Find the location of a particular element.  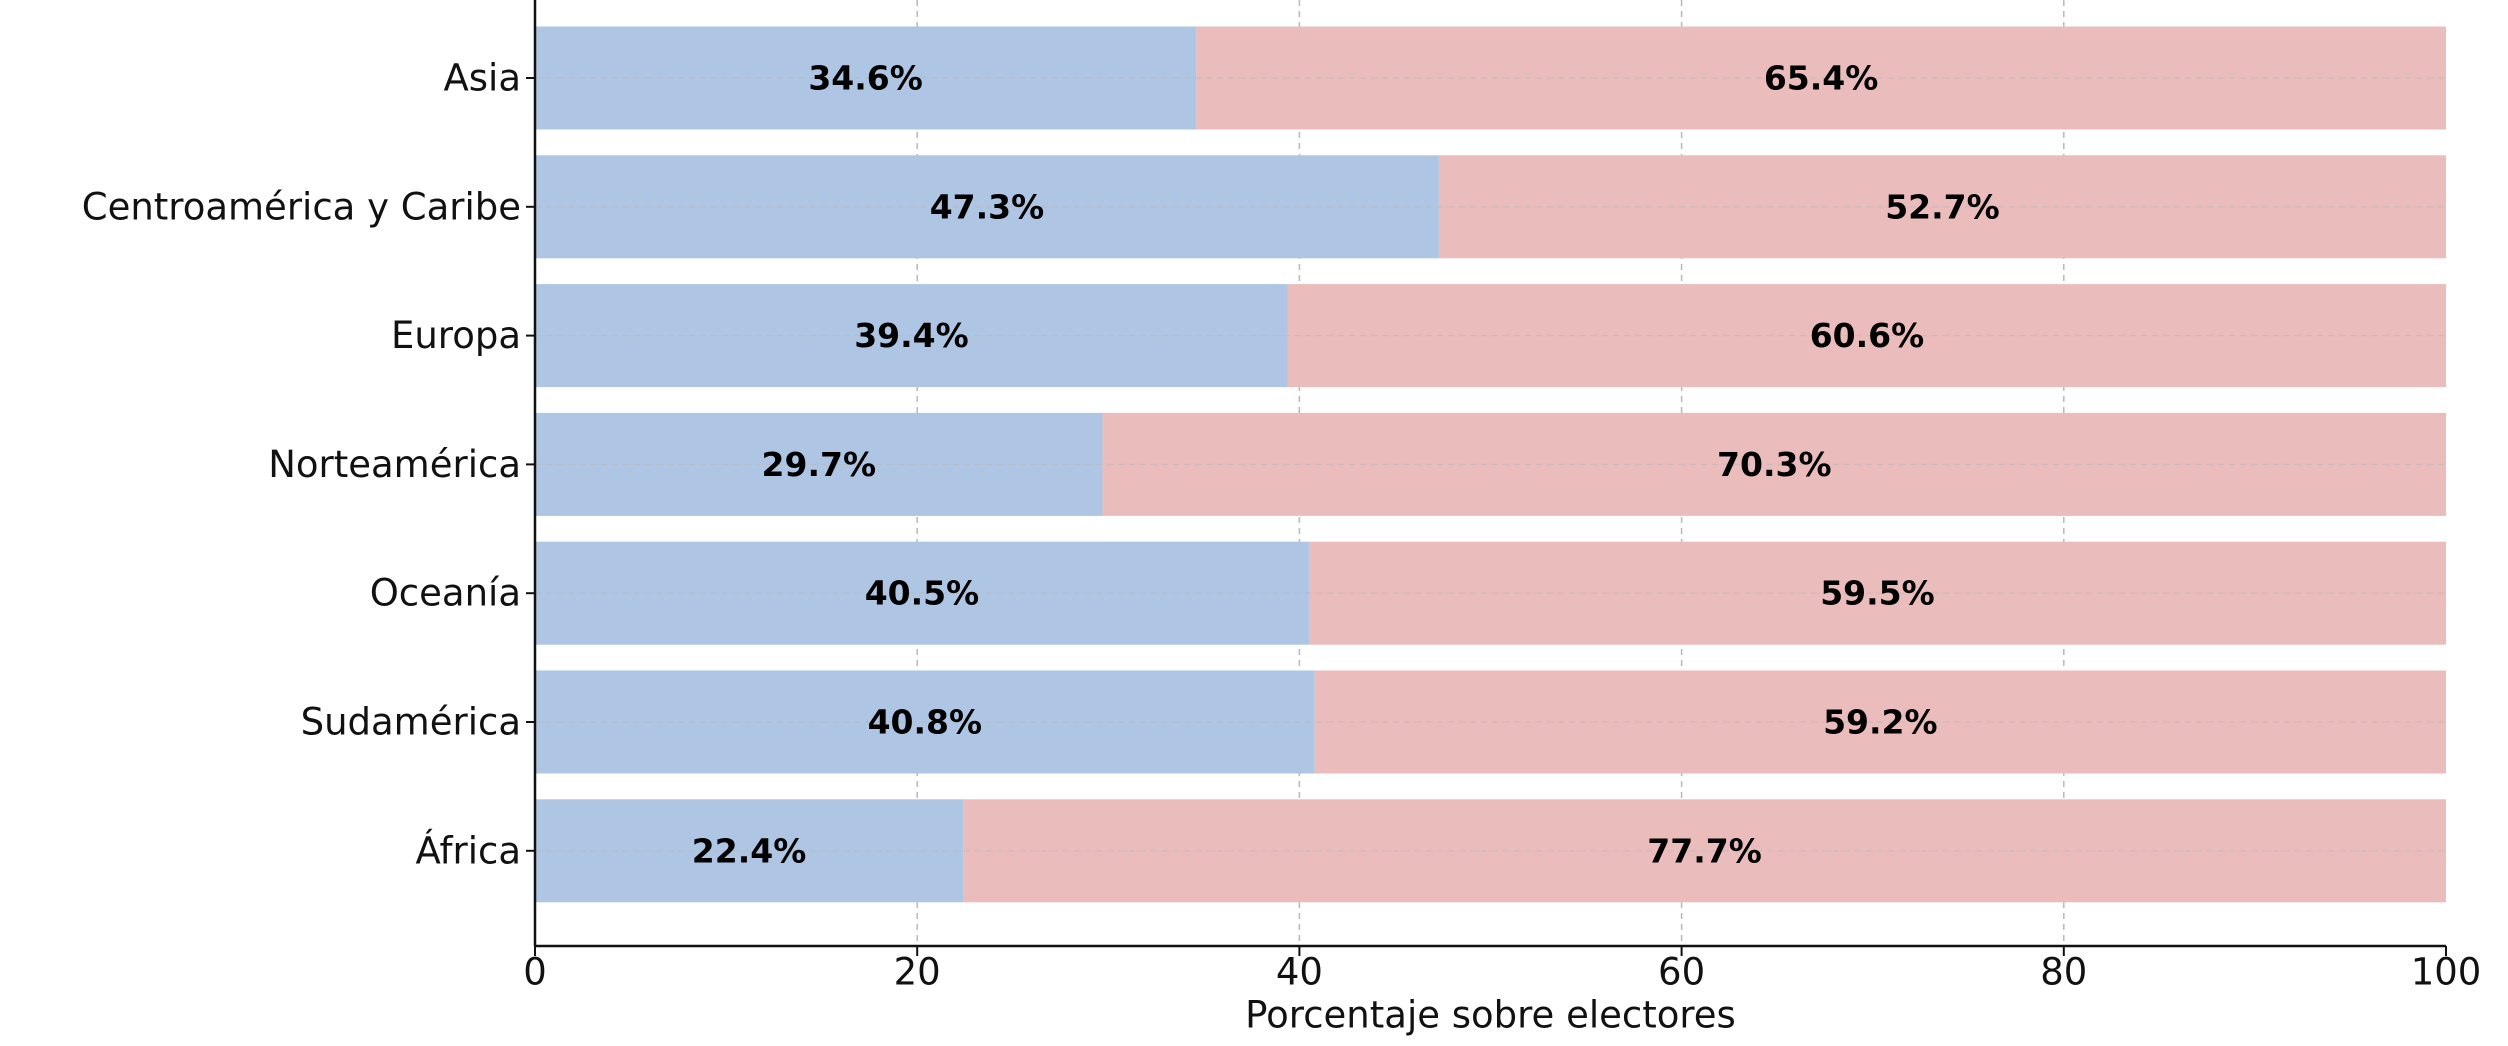

x-axis-title: Porcentaje sobre electores is located at coordinates (1490, 1015).